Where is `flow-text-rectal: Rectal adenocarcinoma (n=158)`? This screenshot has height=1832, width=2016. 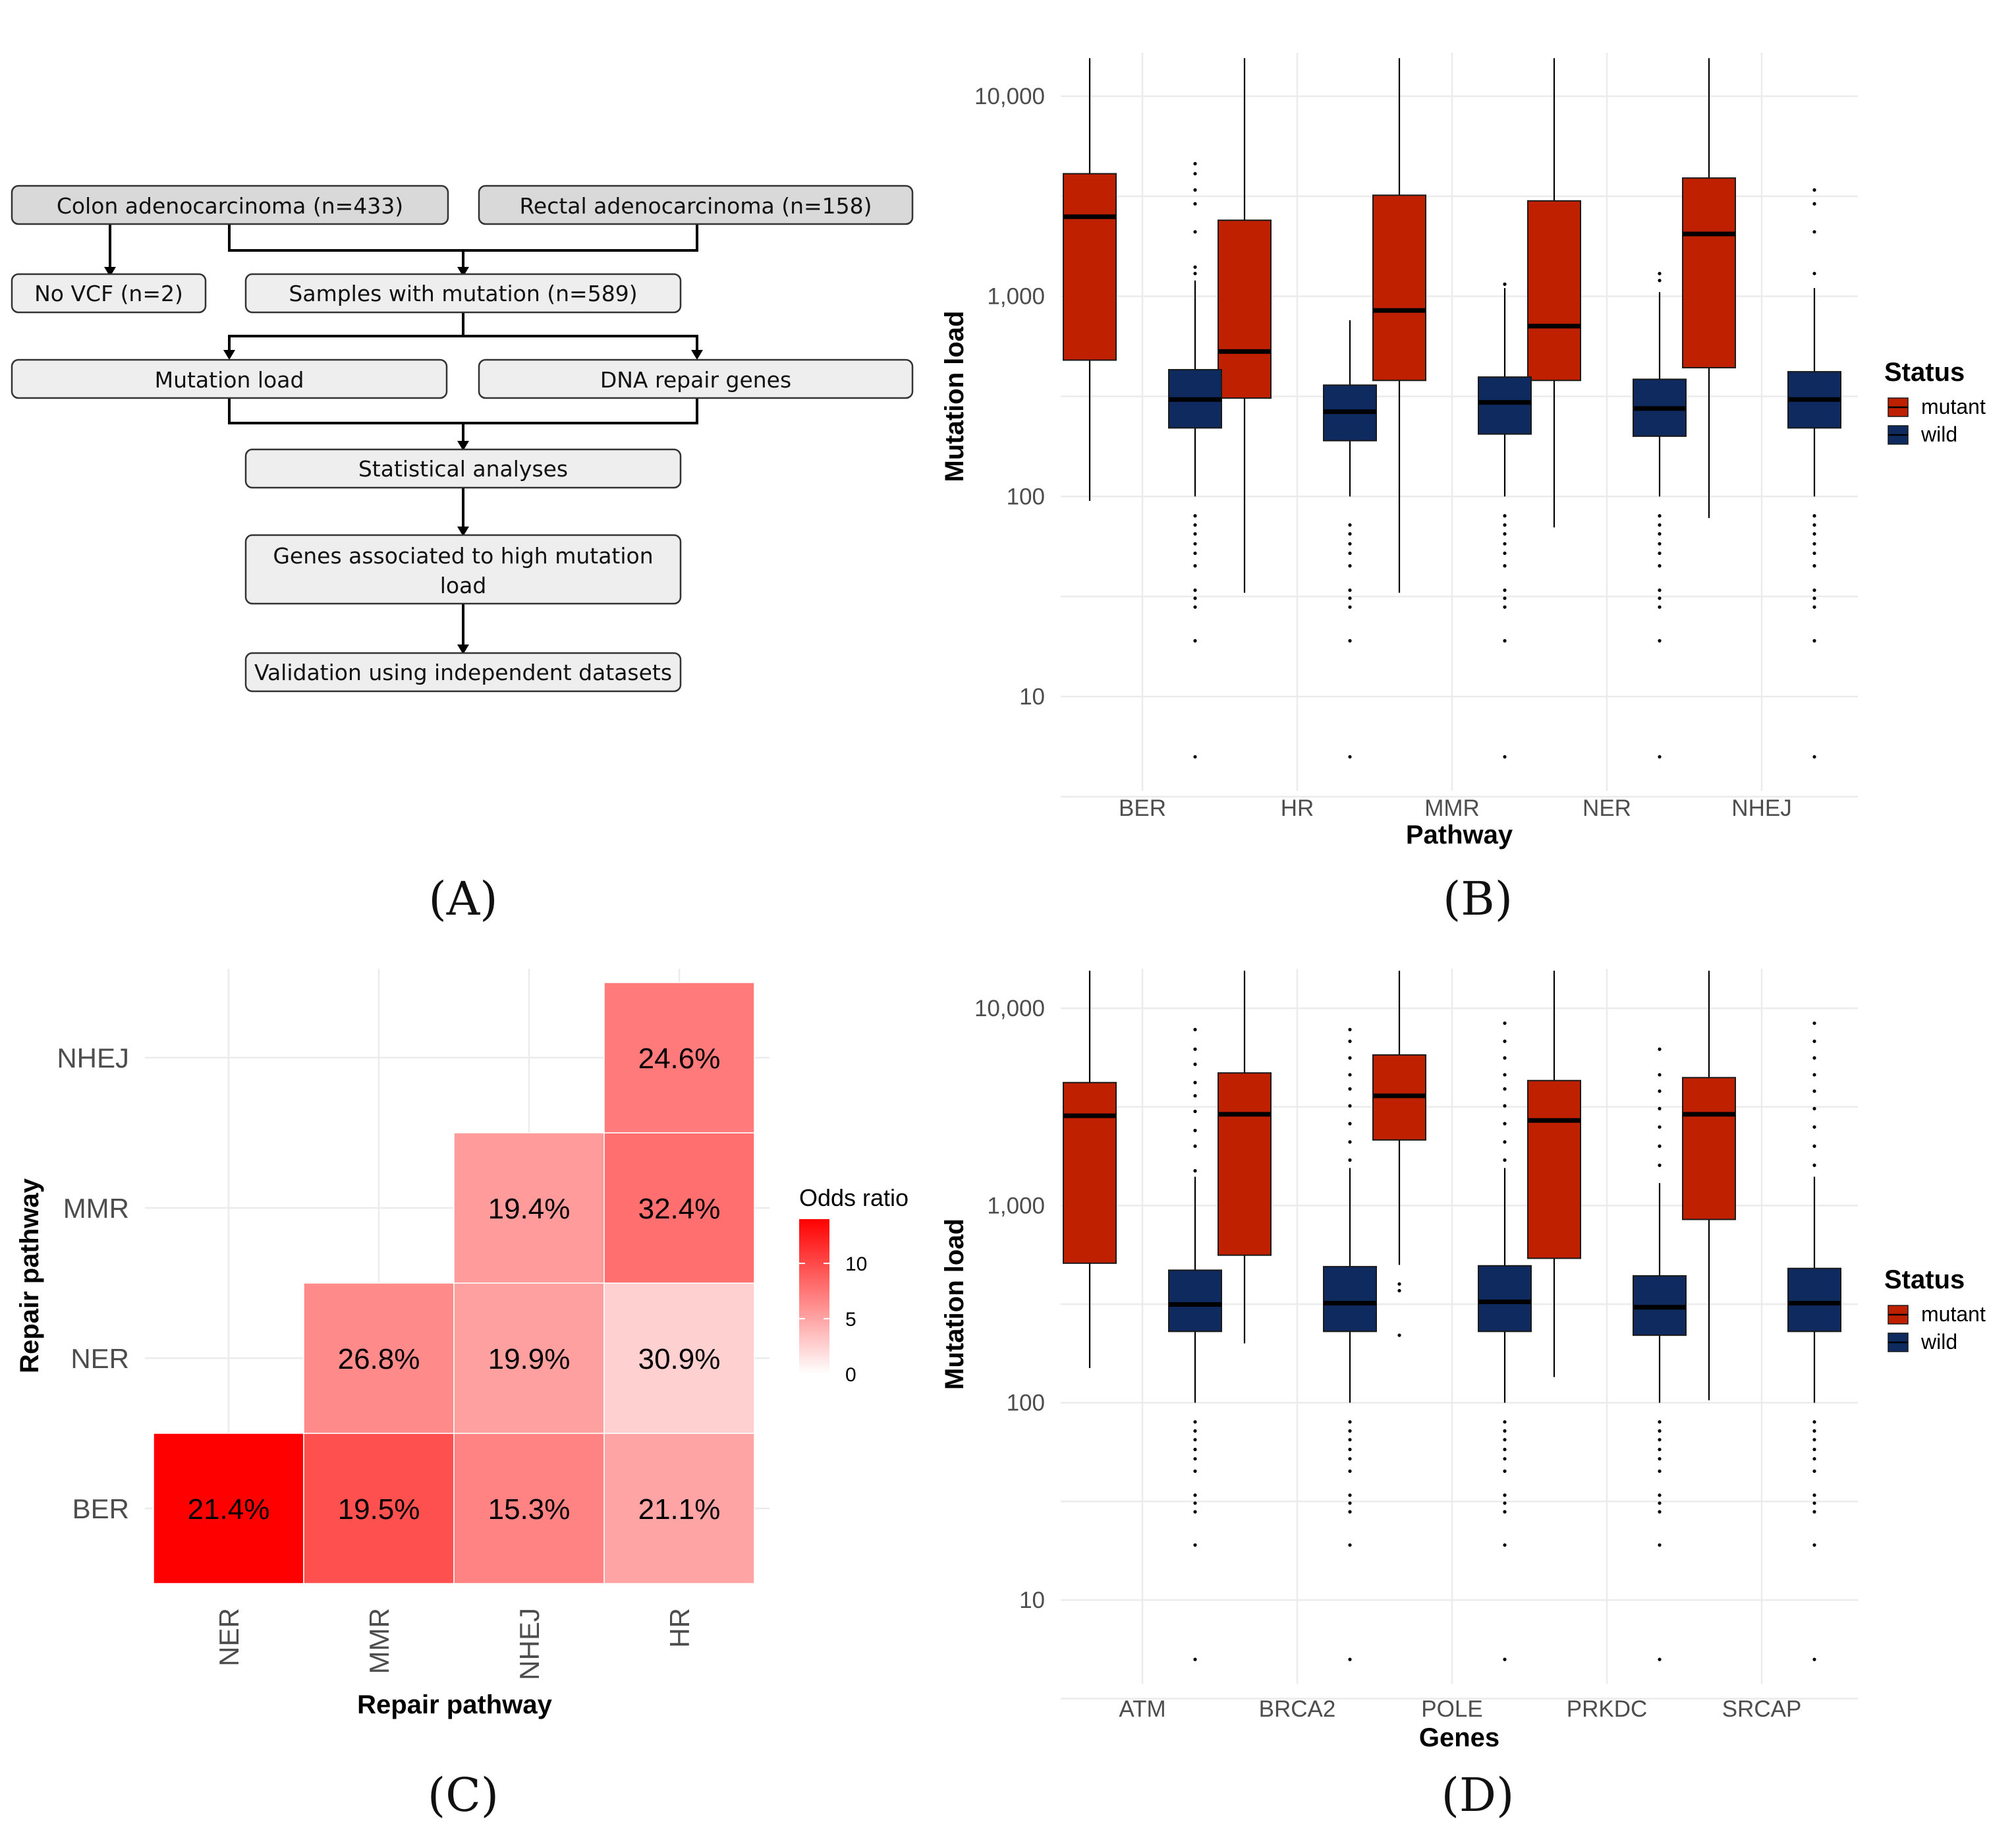
flow-text-rectal: Rectal adenocarcinoma (n=158) is located at coordinates (695, 206).